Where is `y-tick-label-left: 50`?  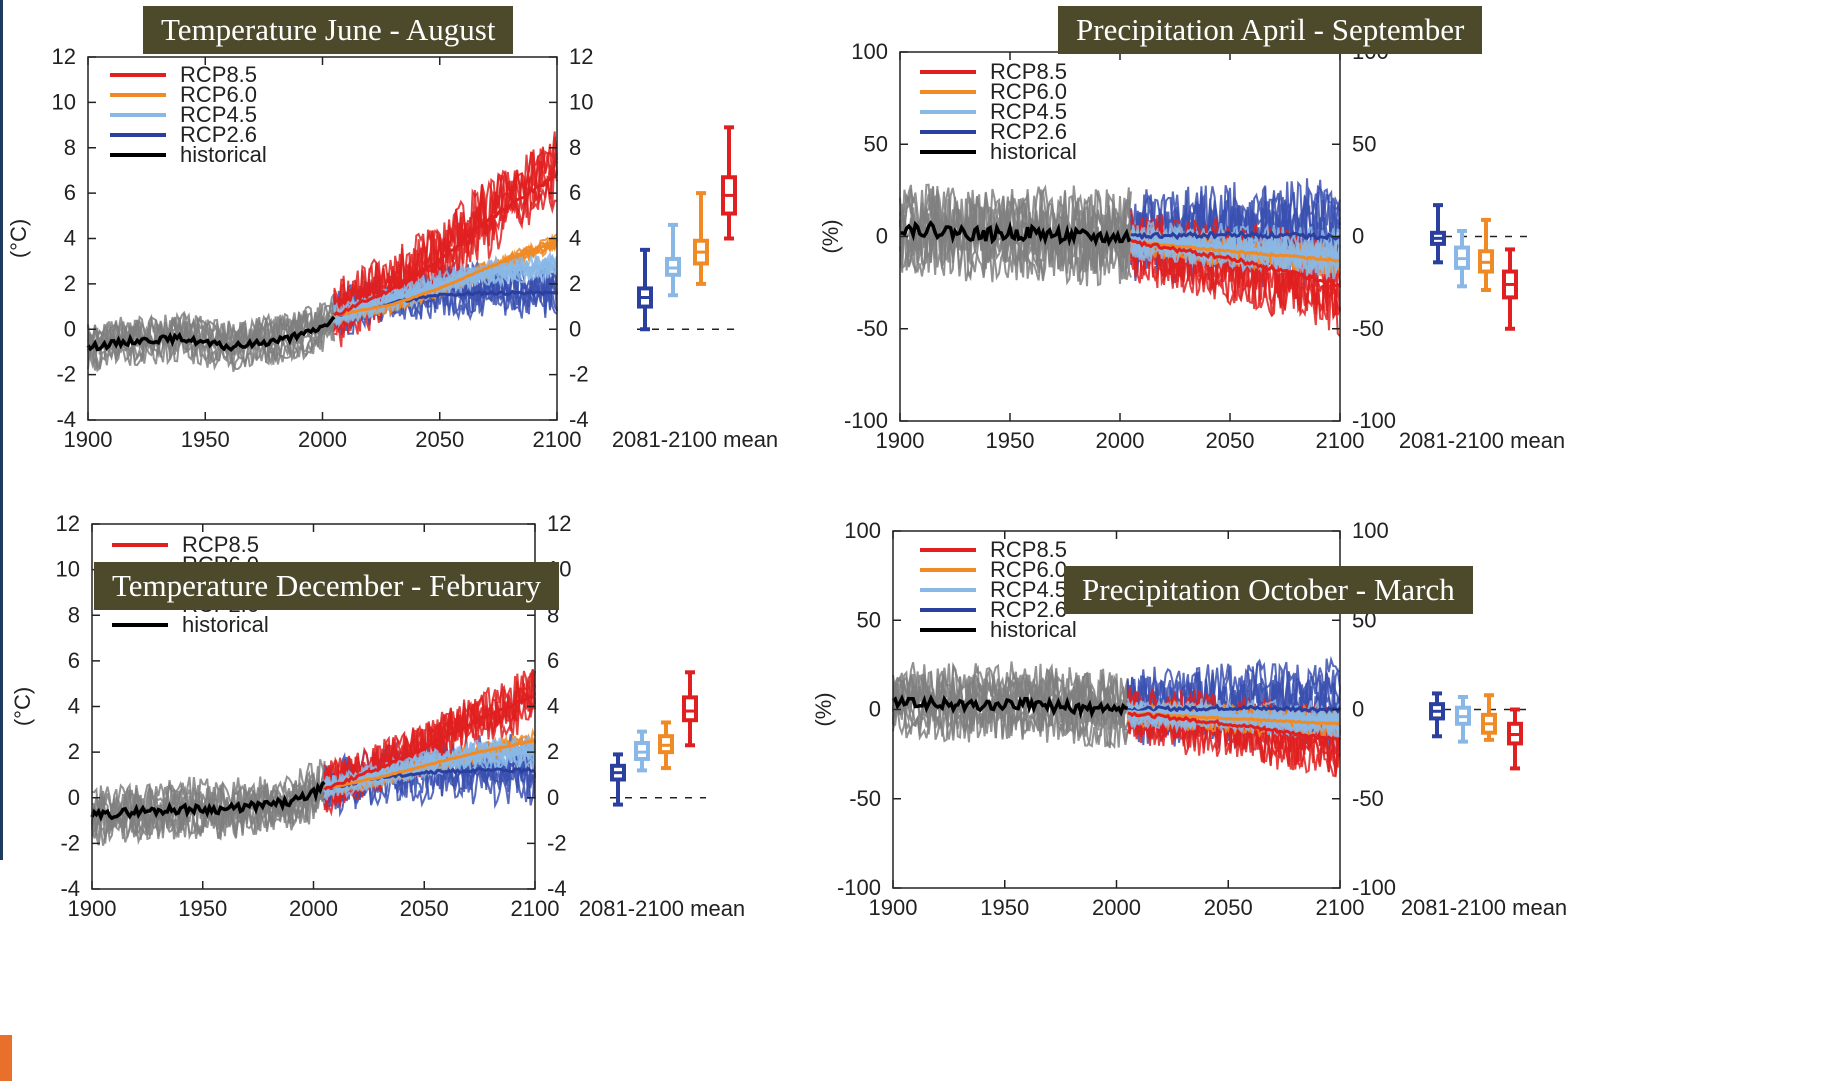
y-tick-label-left: 50 is located at coordinates (876, 143).